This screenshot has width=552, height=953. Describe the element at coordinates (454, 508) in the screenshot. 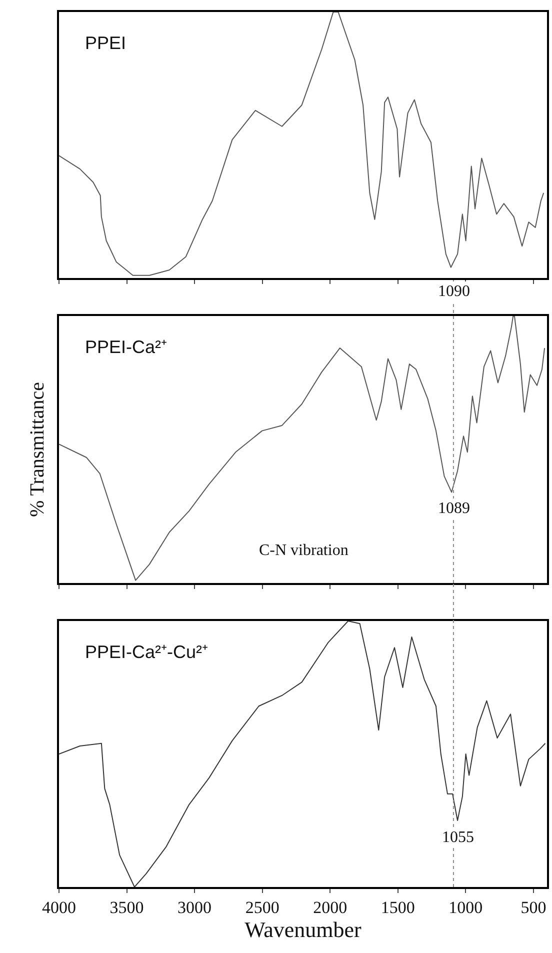

I see `annotation: 1089` at that location.